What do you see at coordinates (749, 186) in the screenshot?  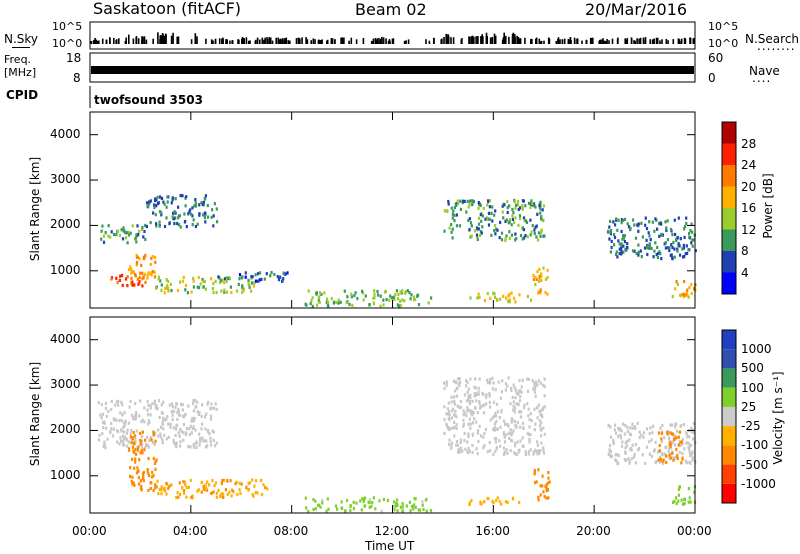 I see `power-colorbar-tick-label: 20` at bounding box center [749, 186].